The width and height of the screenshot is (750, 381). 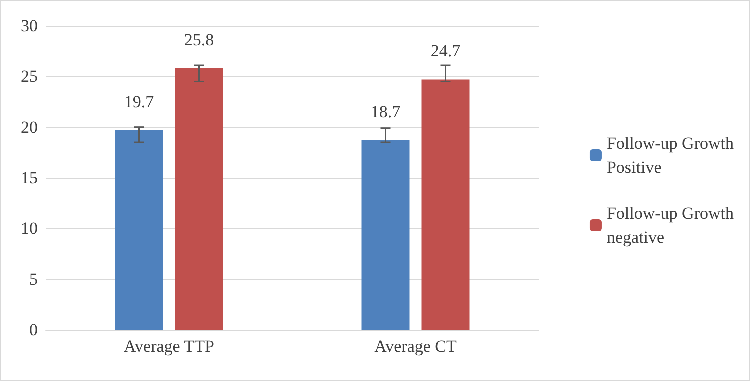 What do you see at coordinates (416, 346) in the screenshot?
I see `x-tick-label: Average CT` at bounding box center [416, 346].